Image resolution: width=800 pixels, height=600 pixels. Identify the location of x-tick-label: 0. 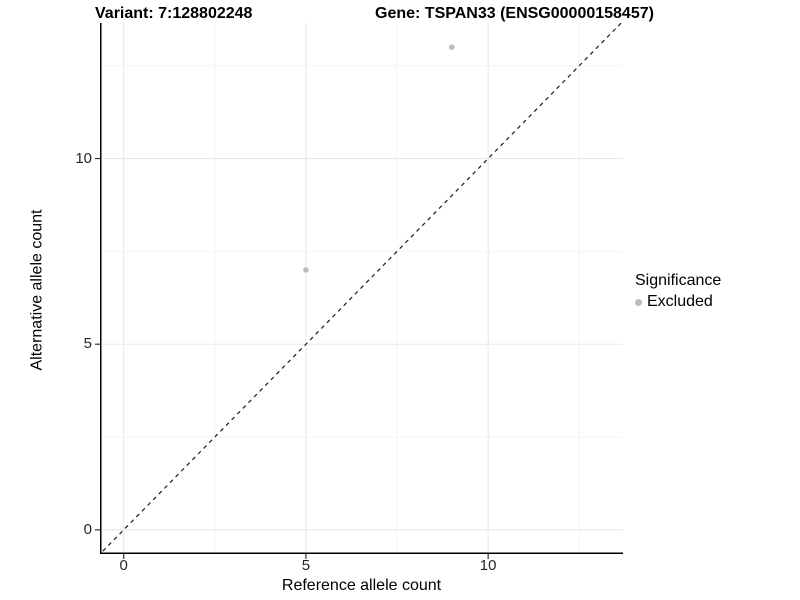
(123, 565).